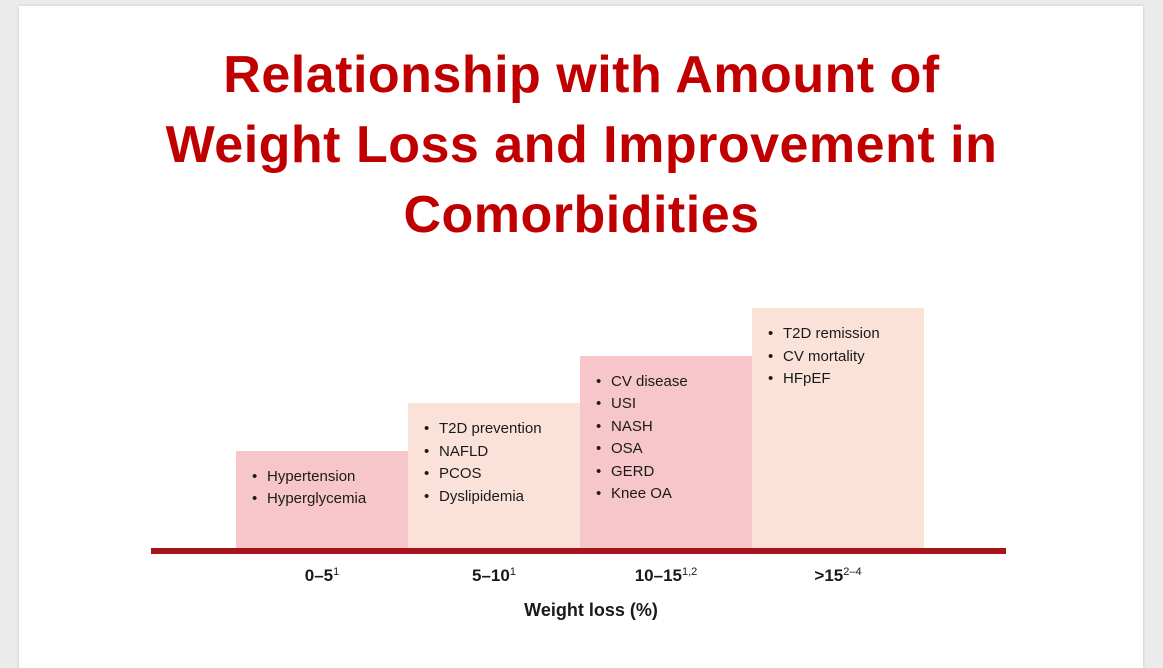 Image resolution: width=1163 pixels, height=668 pixels. What do you see at coordinates (578, 551) in the screenshot?
I see `chart-baseline` at bounding box center [578, 551].